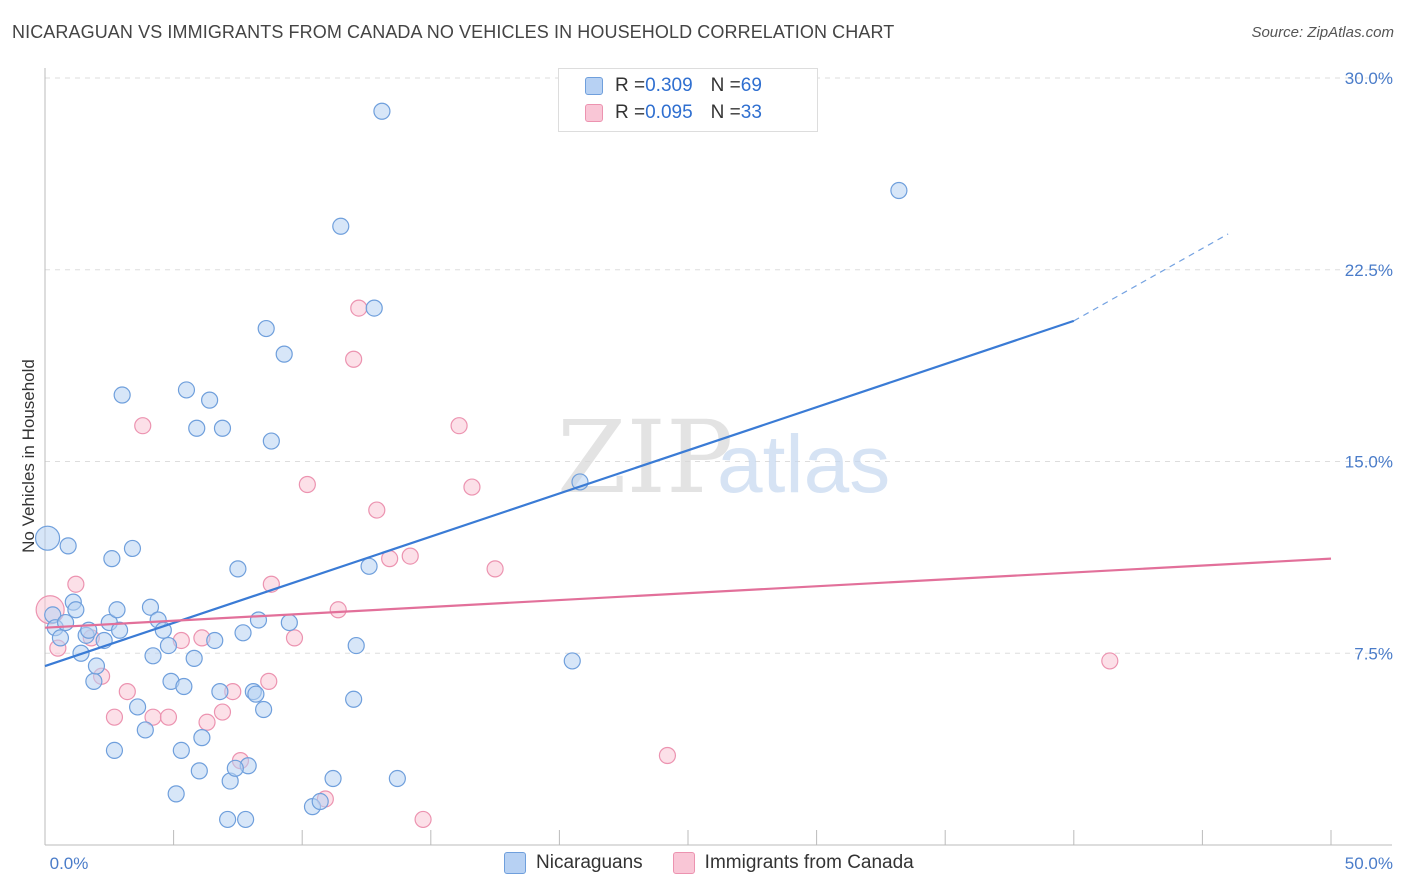 The image size is (1406, 892). Describe the element at coordinates (725, 85) in the screenshot. I see `n-label: N =` at that location.